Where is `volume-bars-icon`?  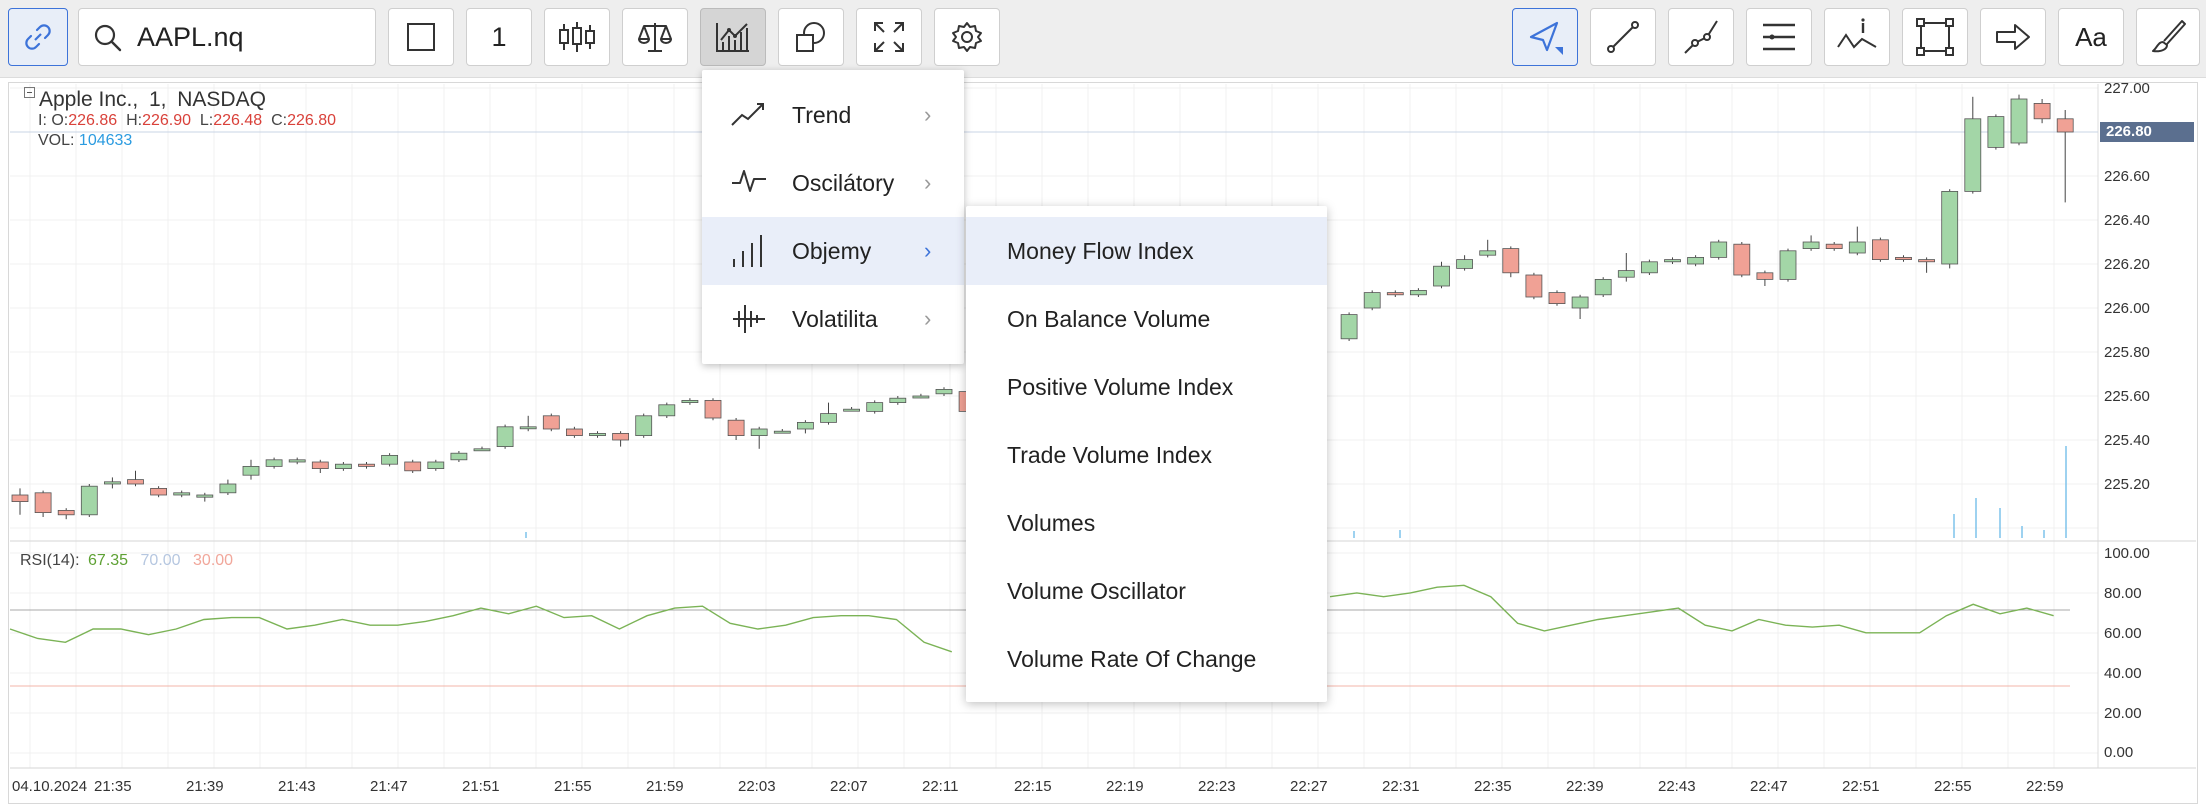
volume-bars-icon is located at coordinates (747, 251).